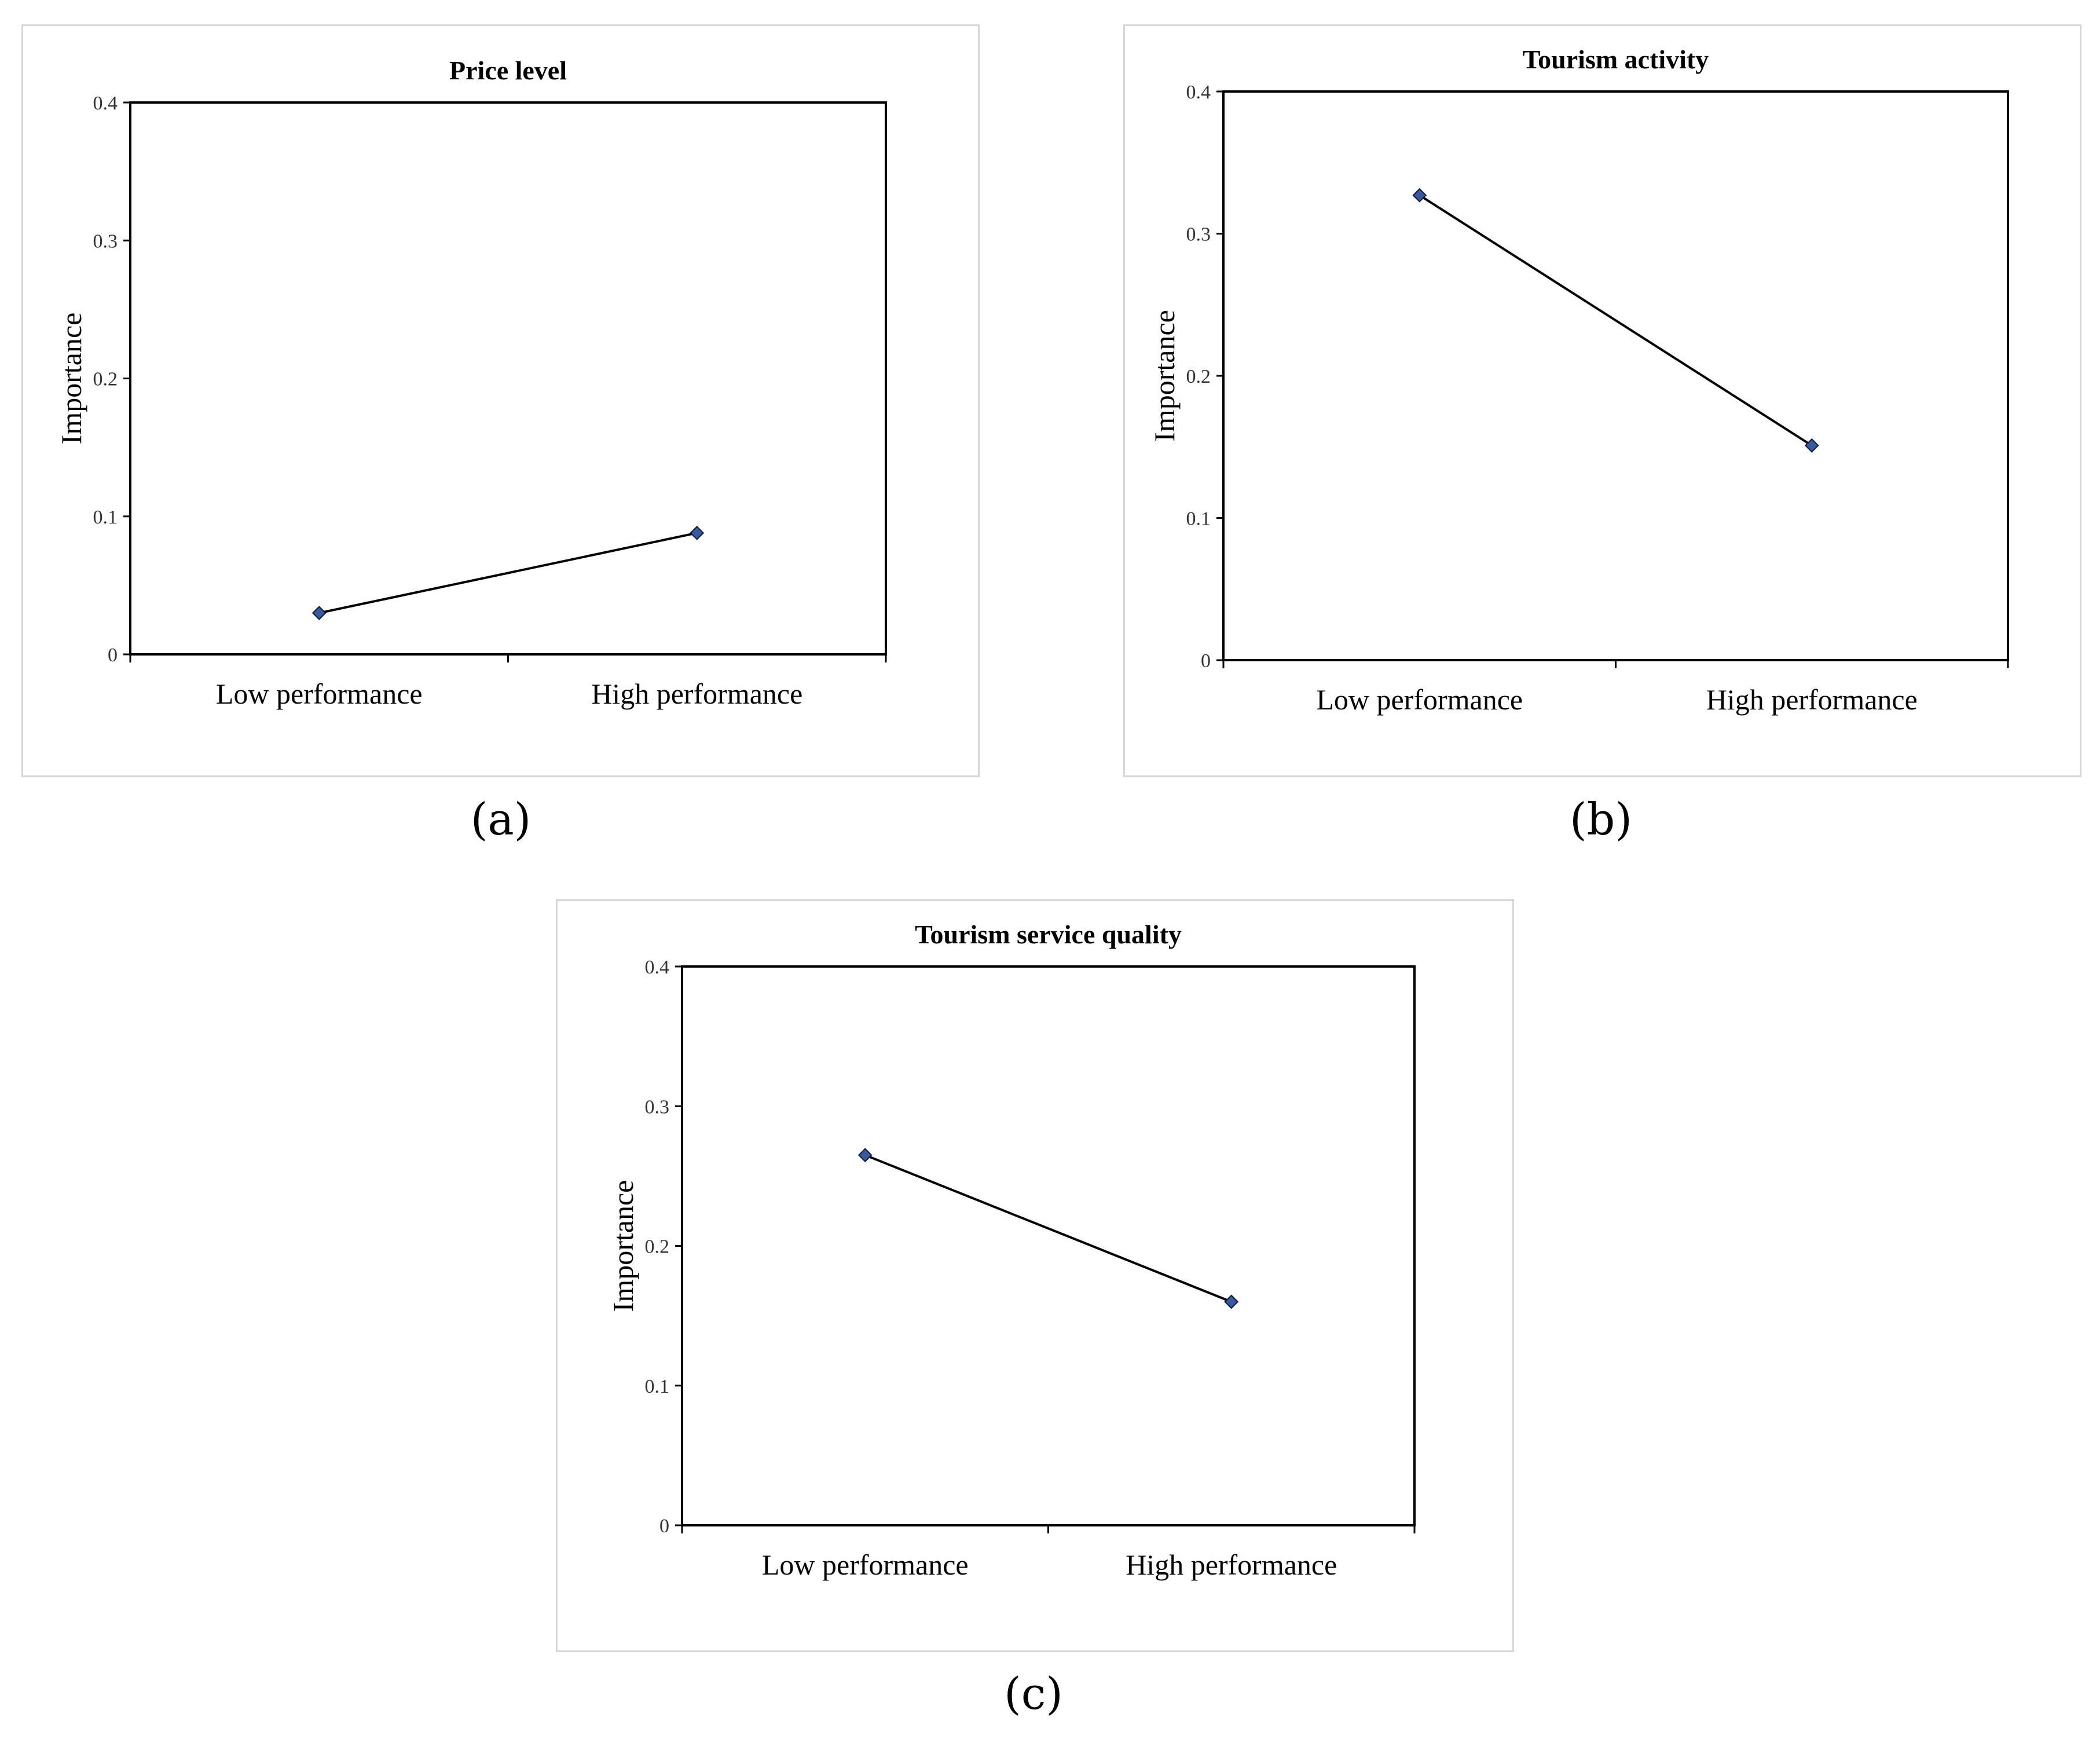  I want to click on y-tick-label-c-1: 0.1, so click(657, 1386).